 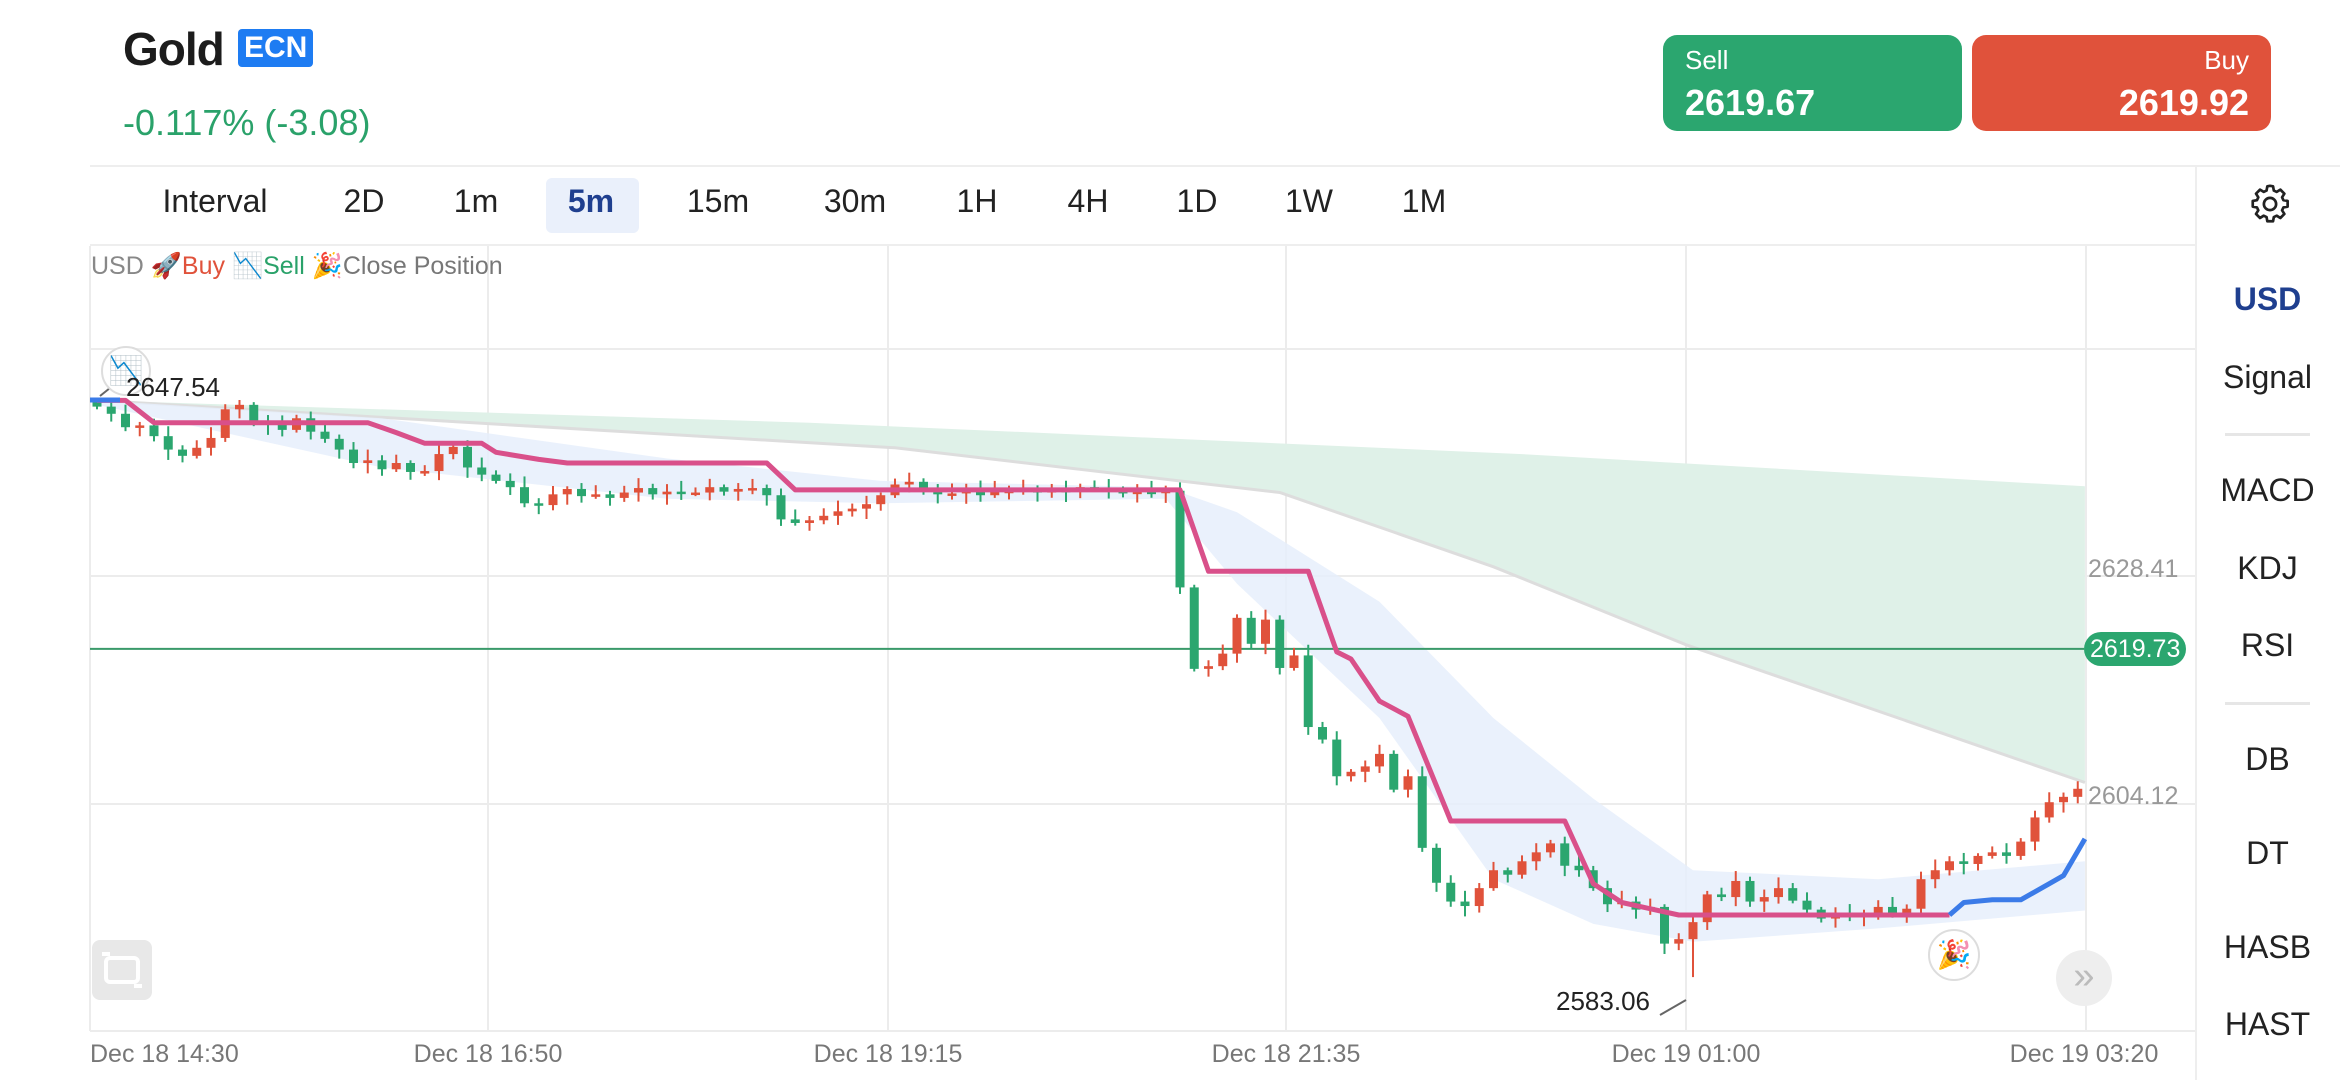 What do you see at coordinates (2121, 83) in the screenshot?
I see `buy-button: Buy 2619.92` at bounding box center [2121, 83].